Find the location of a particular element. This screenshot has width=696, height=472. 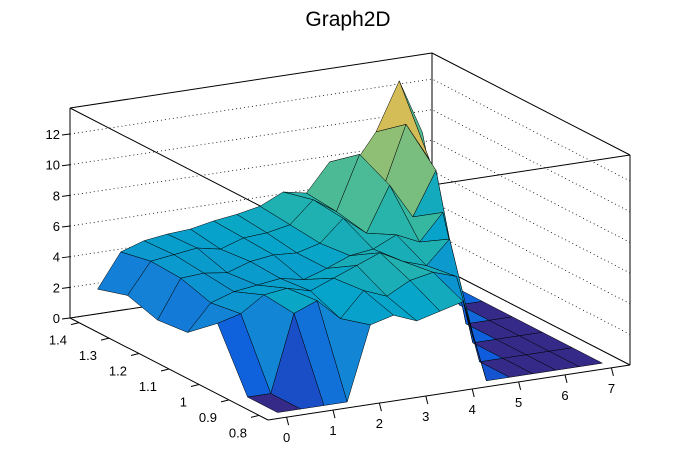

x-tick-label: 7 is located at coordinates (611, 388).